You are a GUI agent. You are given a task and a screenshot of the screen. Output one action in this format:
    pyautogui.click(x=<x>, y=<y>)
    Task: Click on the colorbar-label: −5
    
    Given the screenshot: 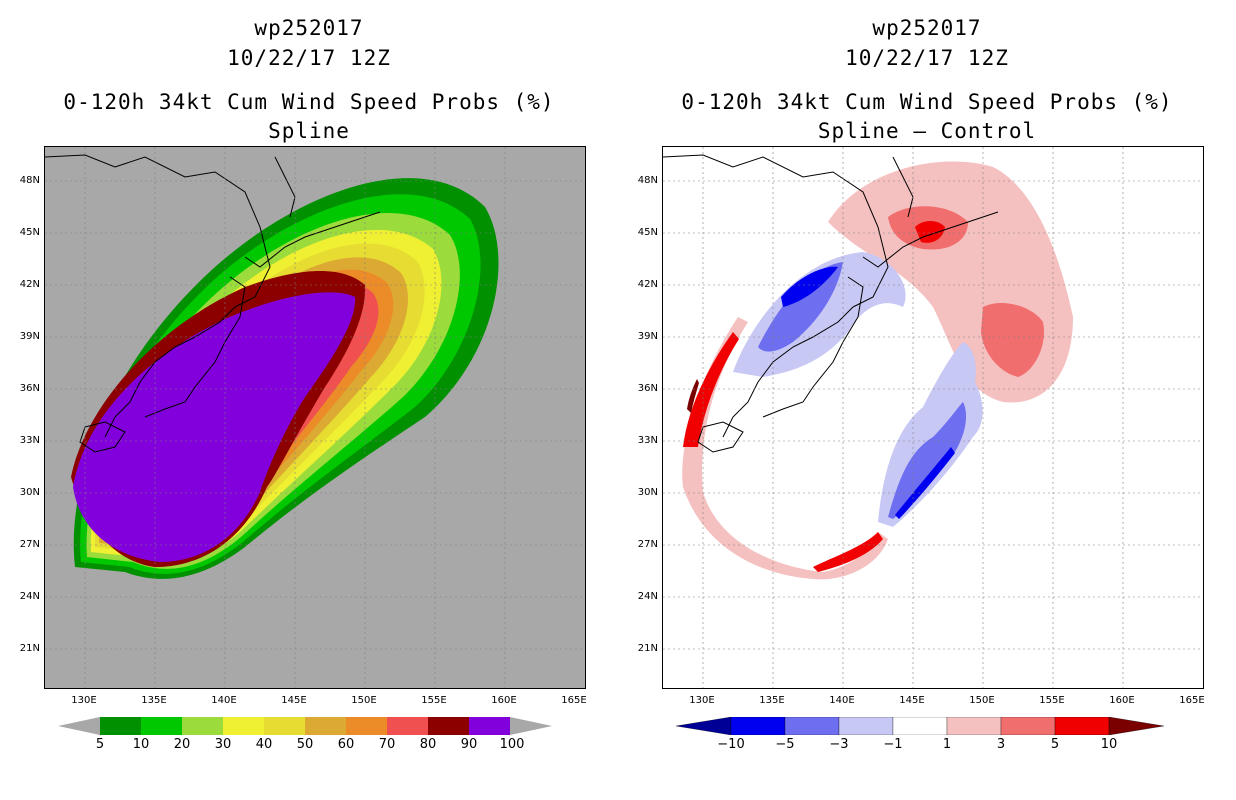 What is the action you would take?
    pyautogui.click(x=785, y=744)
    